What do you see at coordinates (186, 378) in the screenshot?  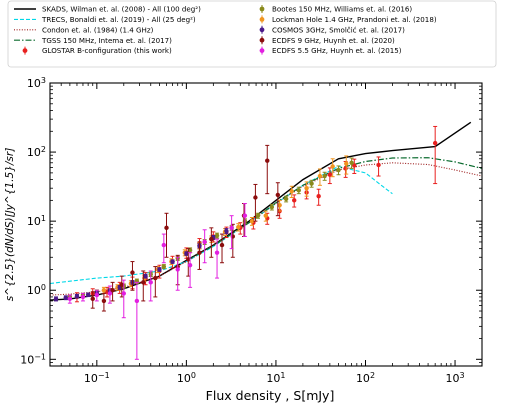 I see `x-tick-label-1: 10⁰` at bounding box center [186, 378].